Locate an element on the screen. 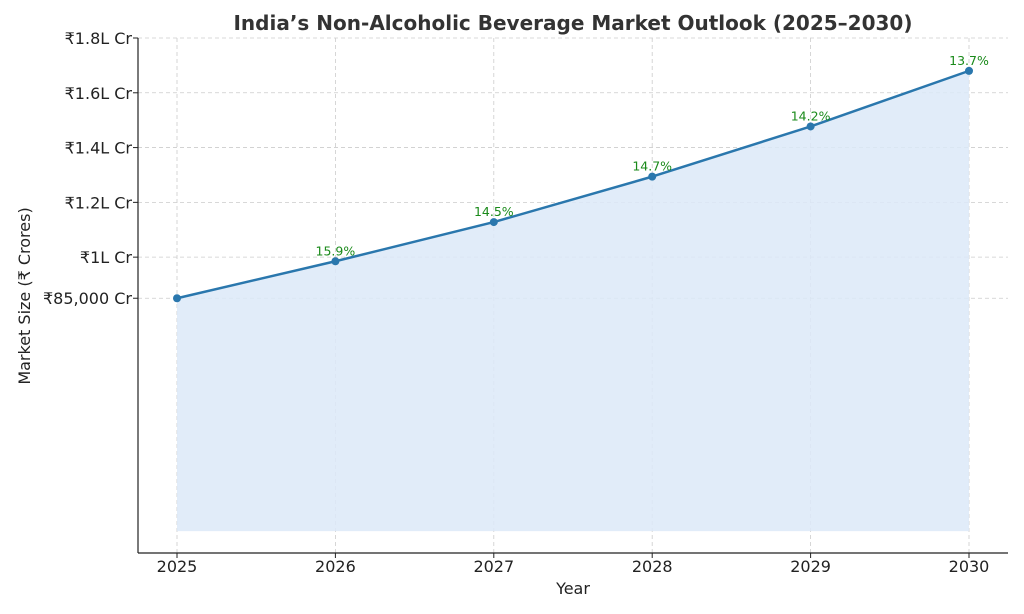 The image size is (1024, 614). x-tick-label-5: 2030 is located at coordinates (969, 566).